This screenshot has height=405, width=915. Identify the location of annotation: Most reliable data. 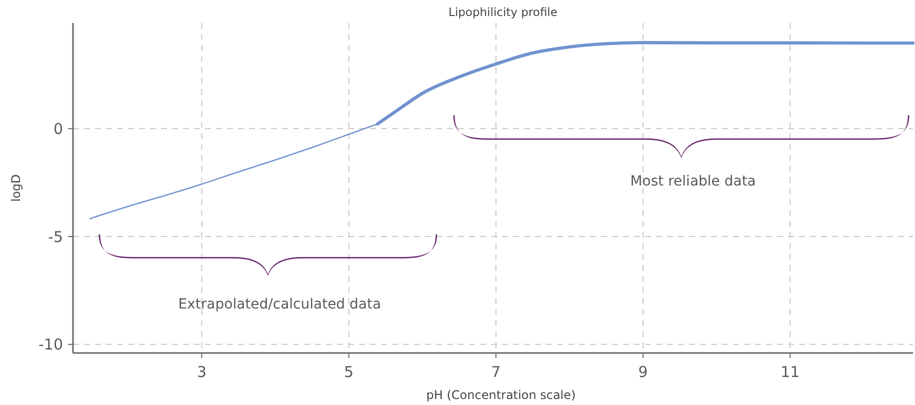
(693, 181).